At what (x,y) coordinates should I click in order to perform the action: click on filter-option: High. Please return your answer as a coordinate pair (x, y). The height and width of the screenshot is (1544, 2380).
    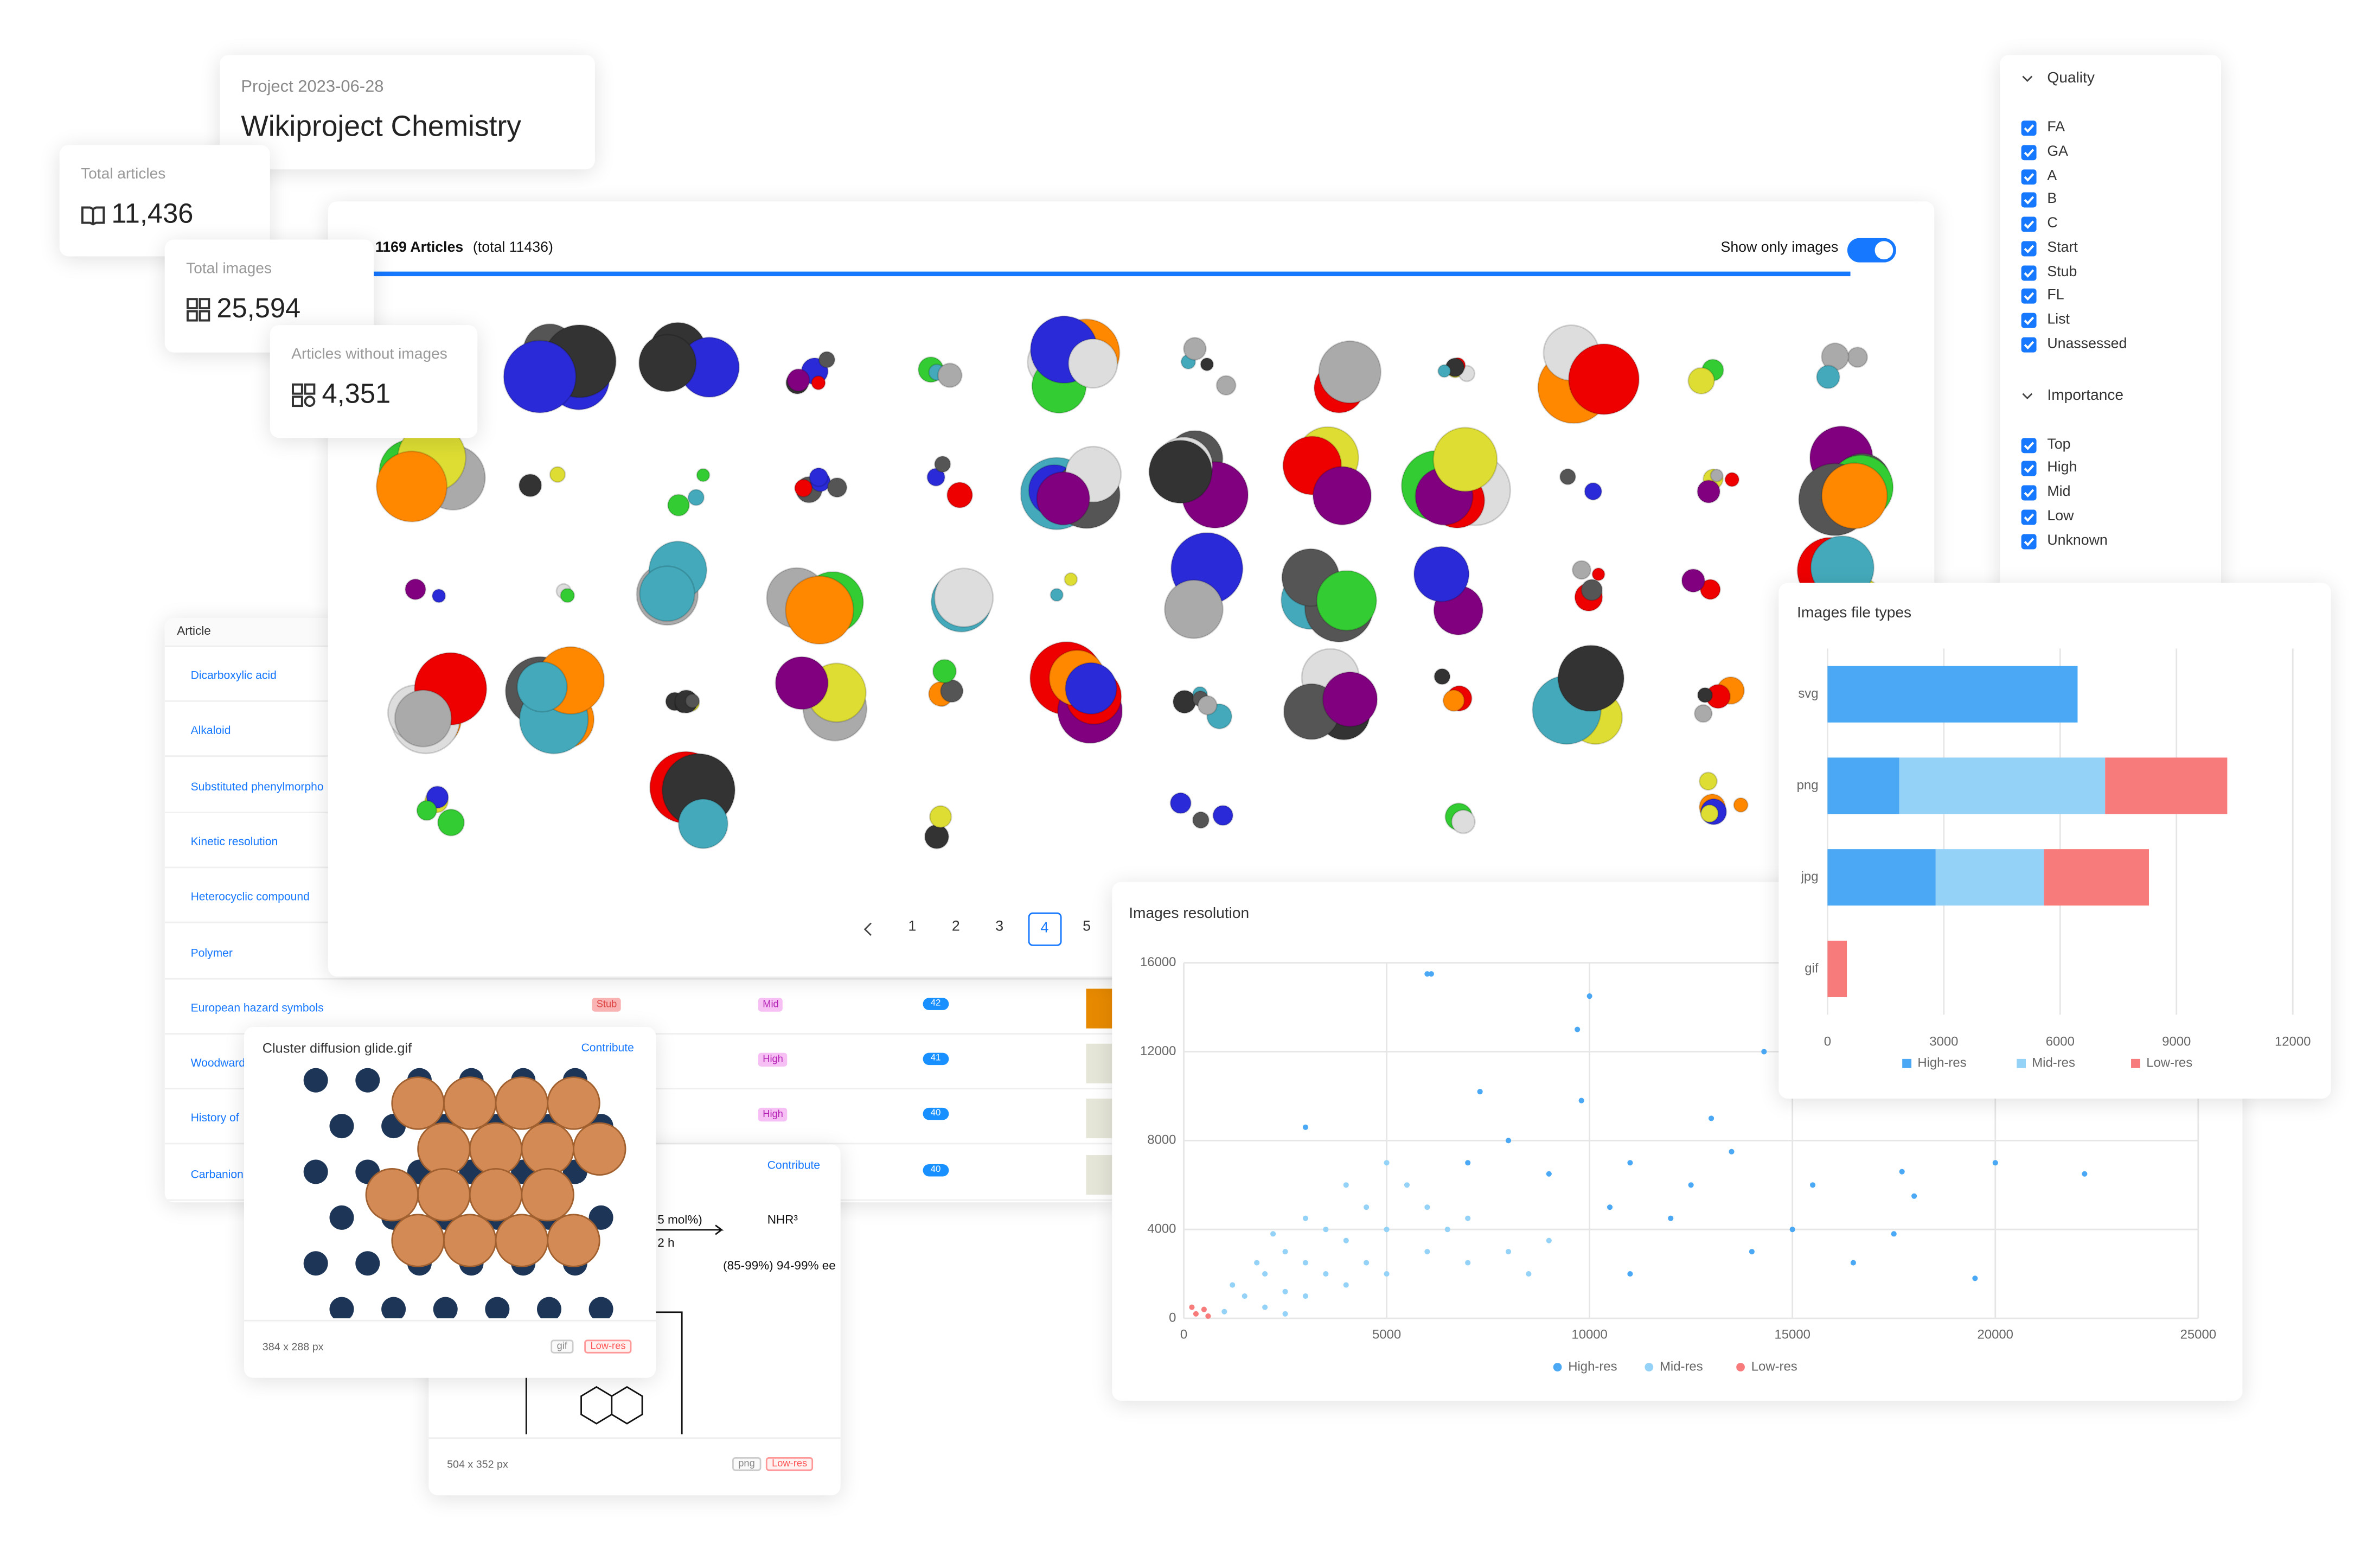
    Looking at the image, I should click on (2062, 469).